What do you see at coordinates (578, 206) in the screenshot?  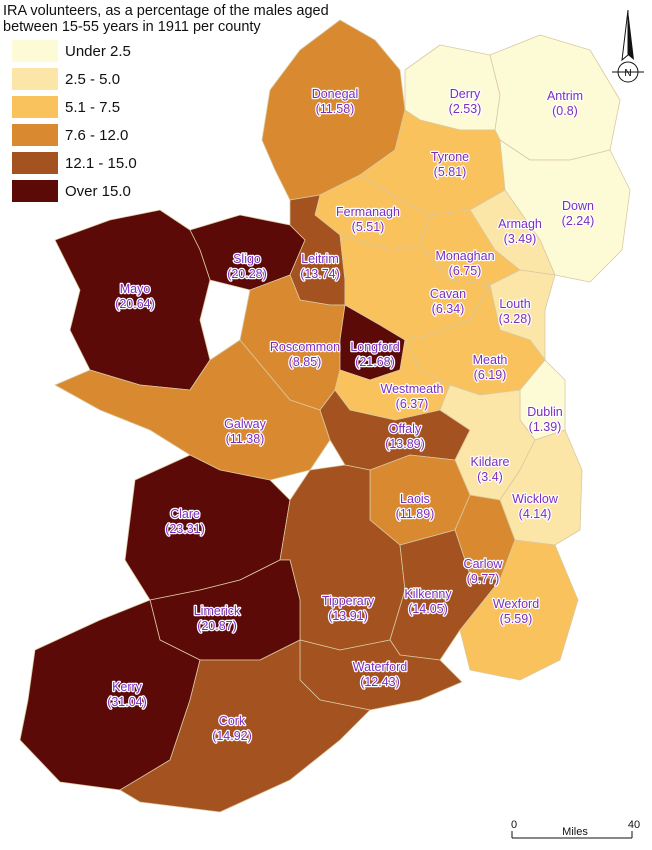 I see `county-name: Down` at bounding box center [578, 206].